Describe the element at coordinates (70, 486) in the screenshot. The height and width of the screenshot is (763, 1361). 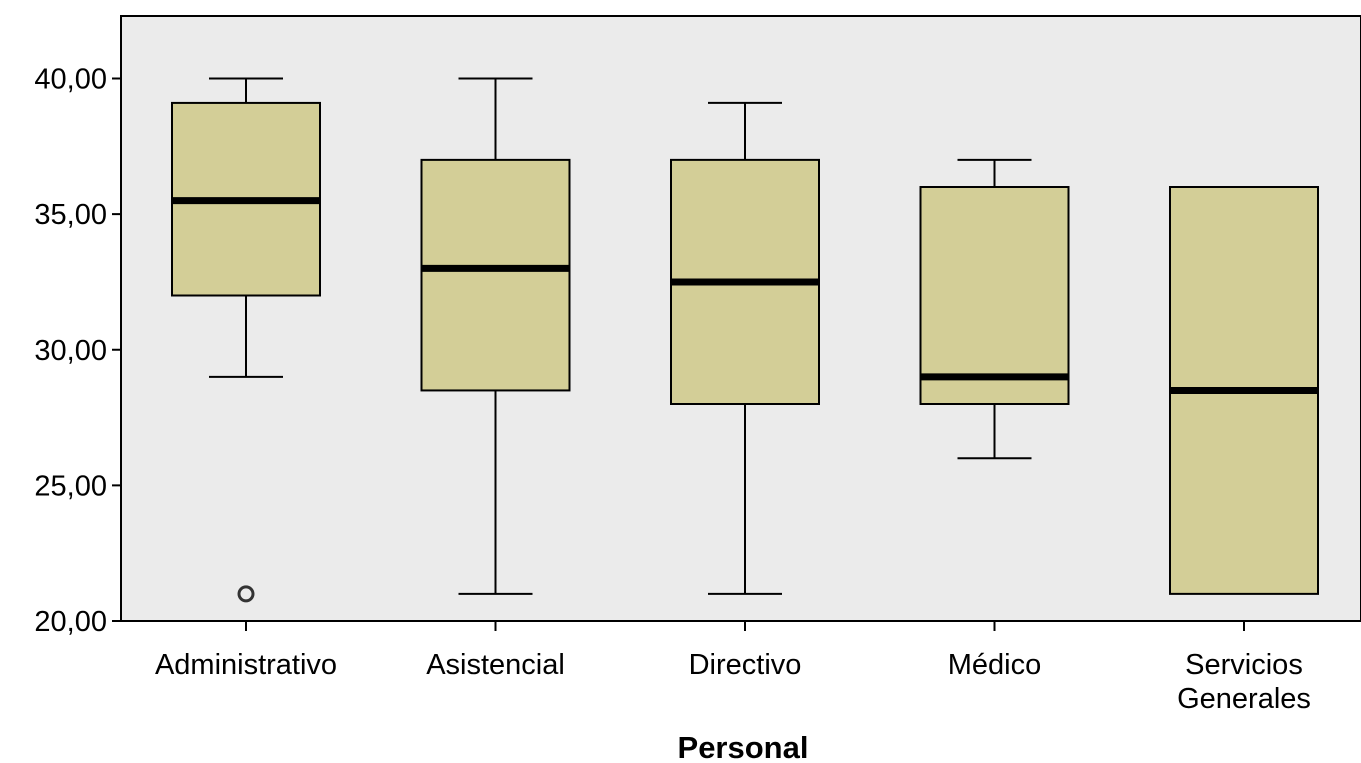
I see `y-tick-label: 25,00` at that location.